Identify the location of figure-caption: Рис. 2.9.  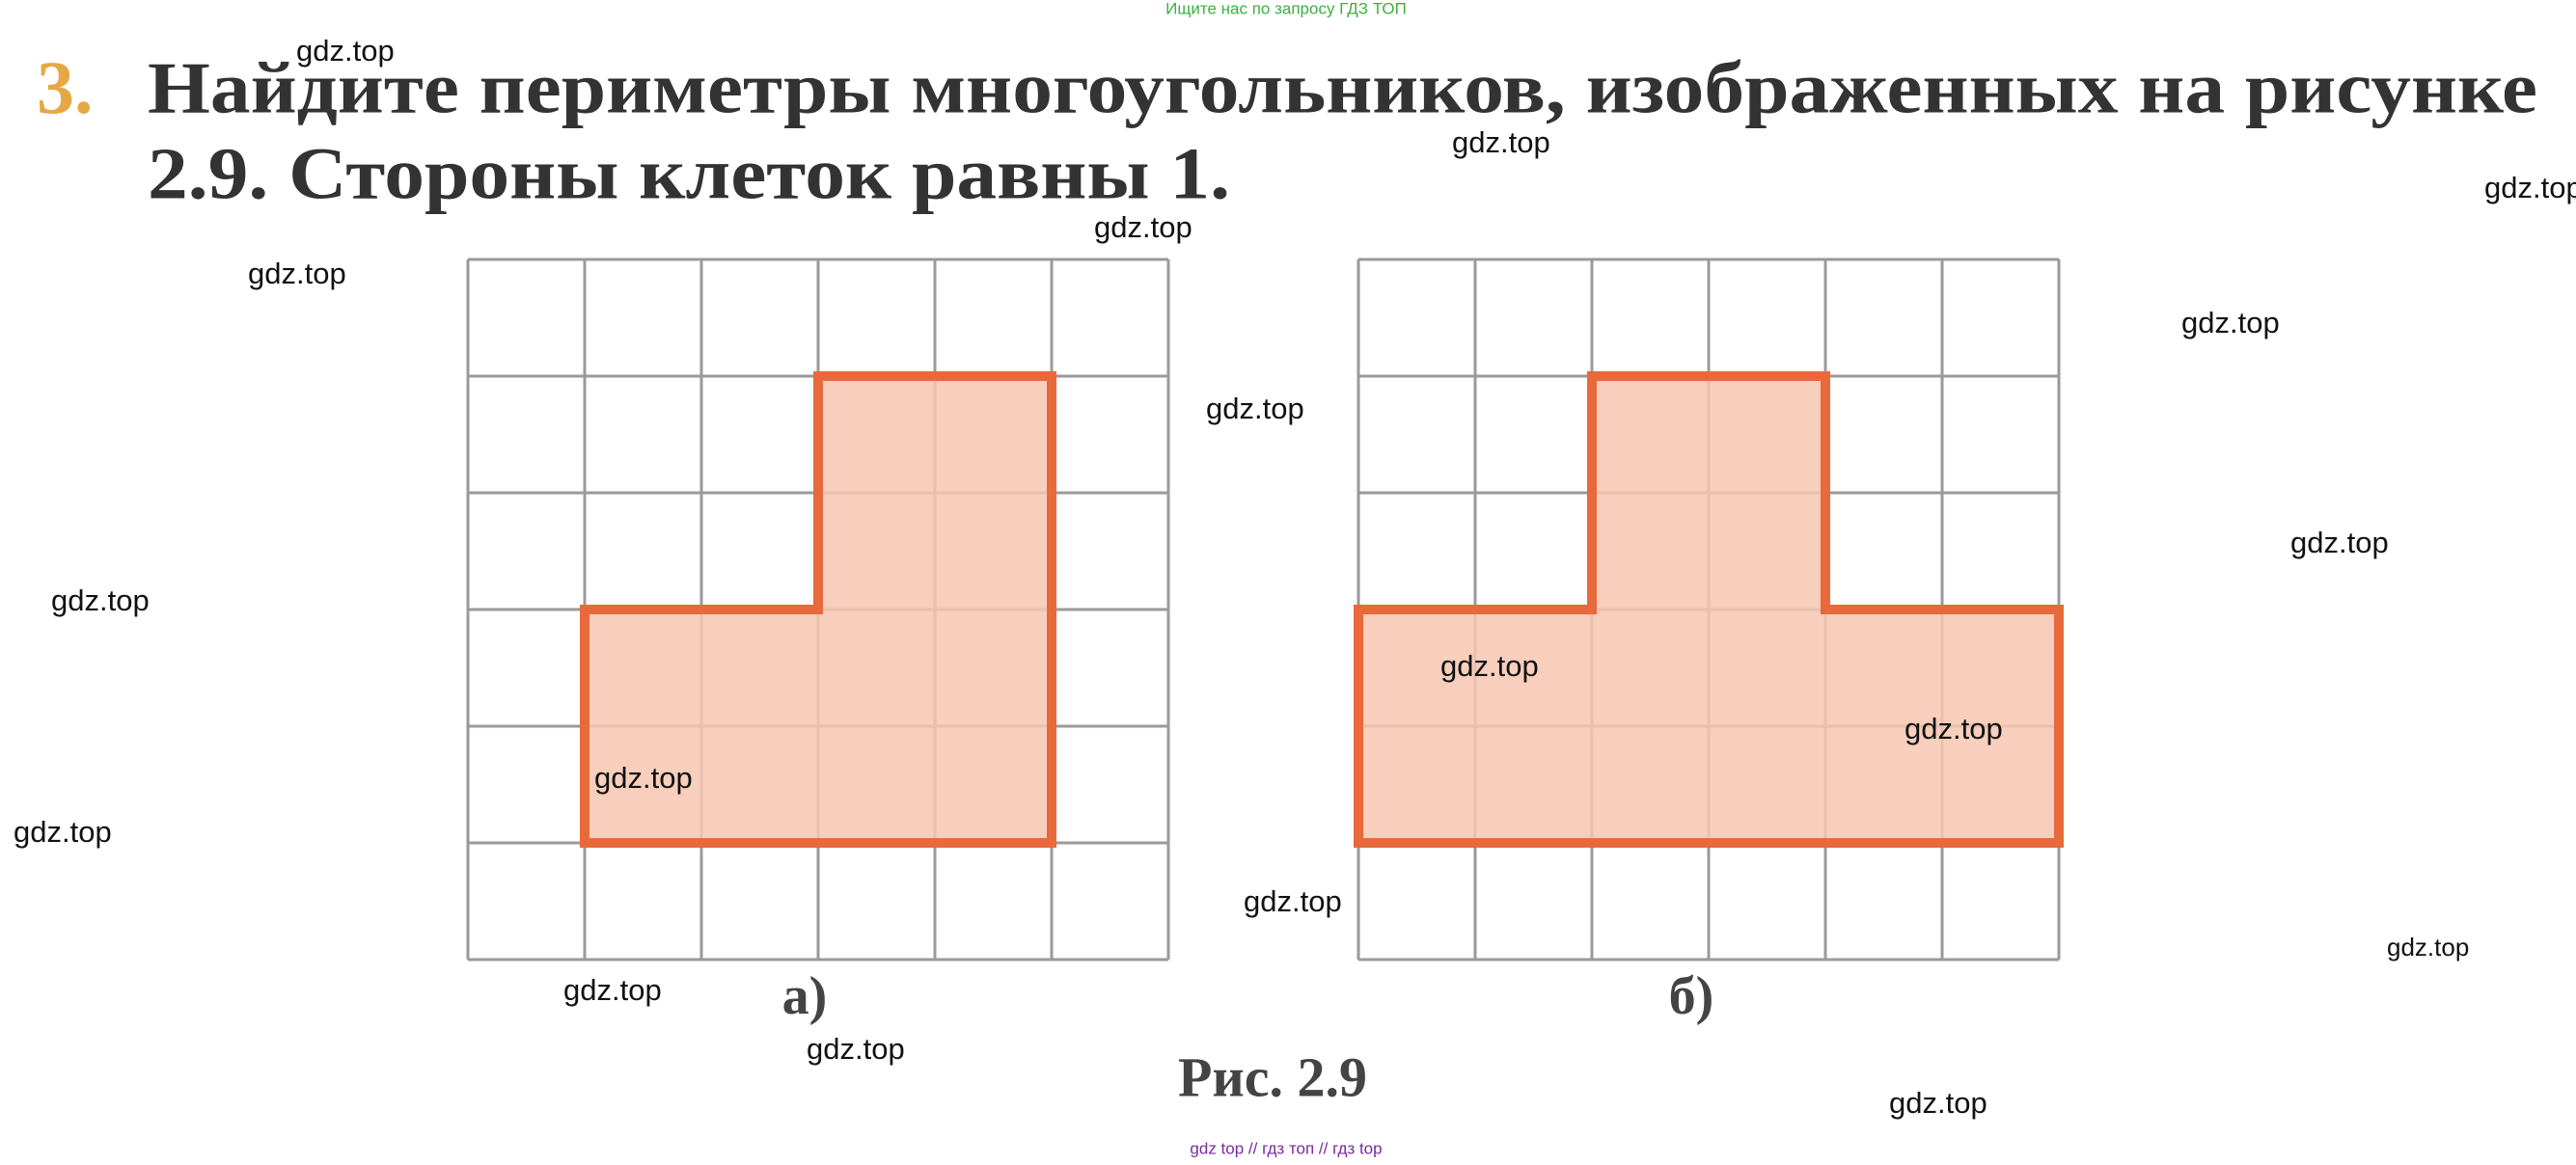
(1273, 1076).